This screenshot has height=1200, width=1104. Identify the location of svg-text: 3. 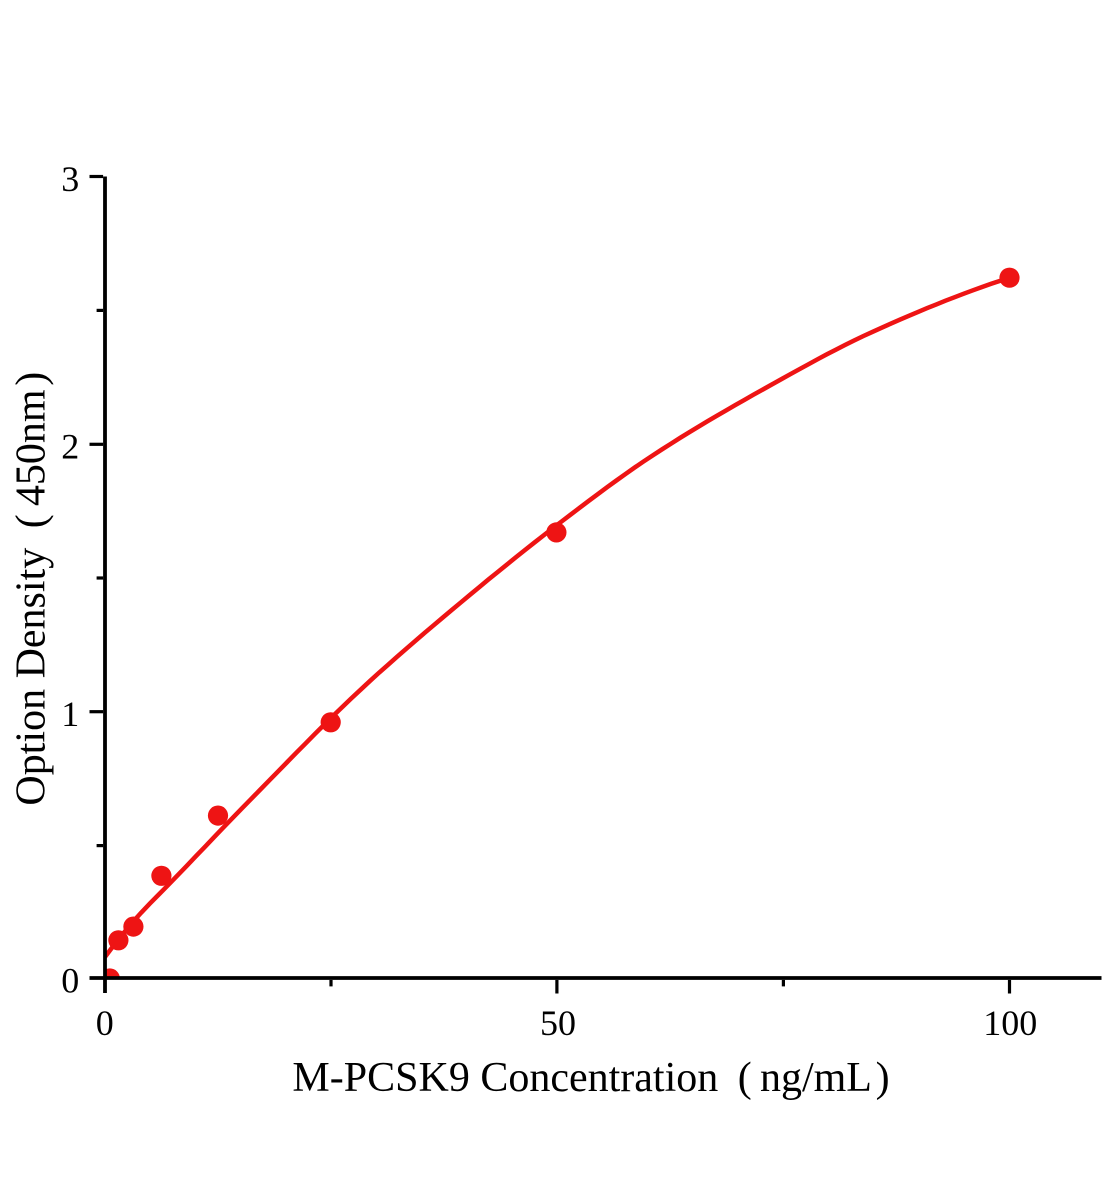
(70, 179).